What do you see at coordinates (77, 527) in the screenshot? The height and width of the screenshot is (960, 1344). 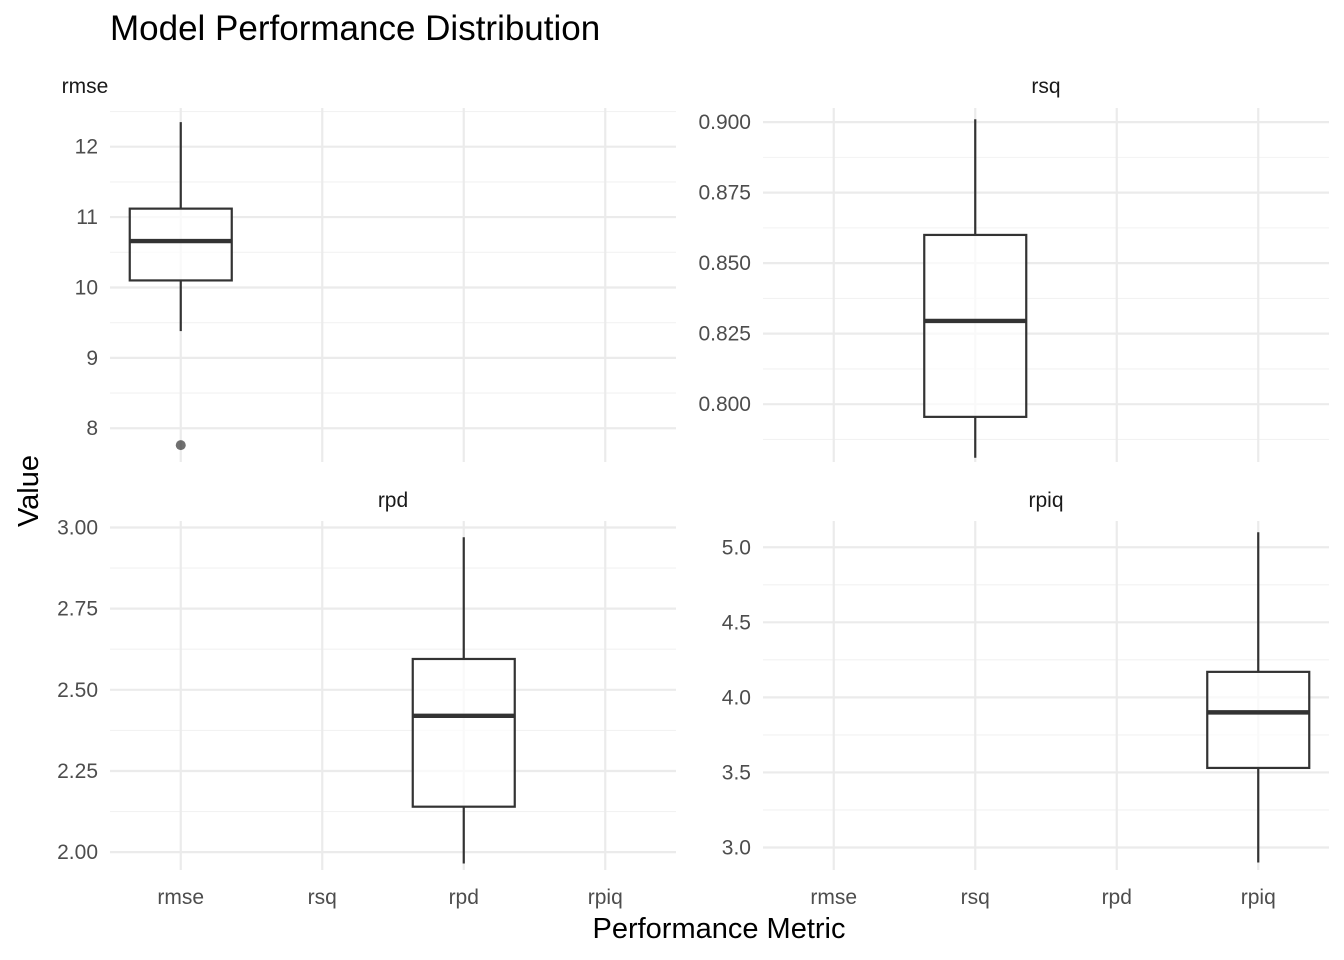 I see `y-tick-label: 3.00` at bounding box center [77, 527].